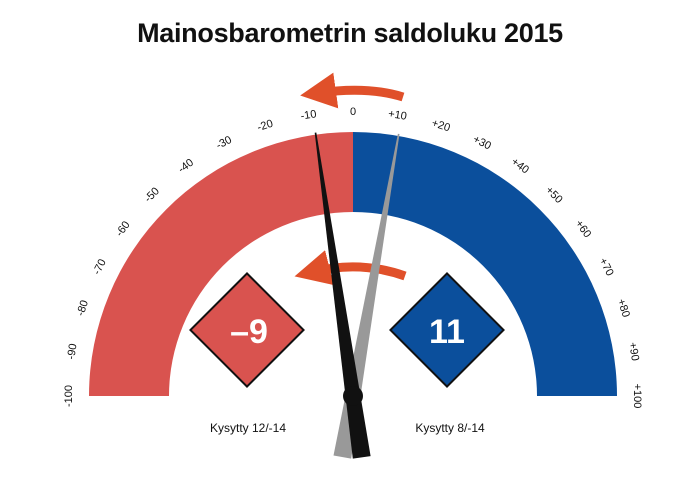 Image resolution: width=700 pixels, height=481 pixels. I want to click on needles, so click(357, 295).